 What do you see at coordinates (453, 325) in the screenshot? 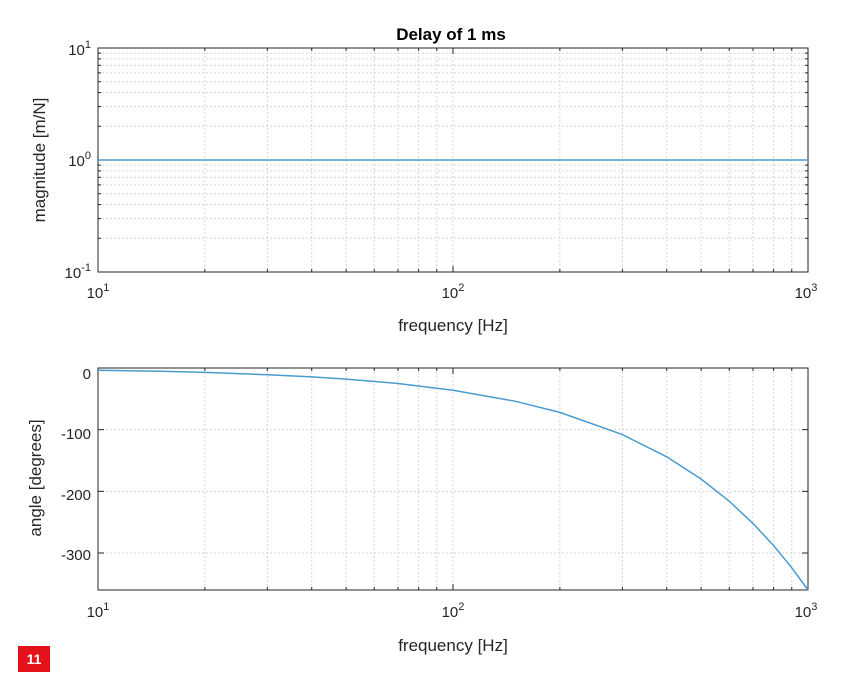
I see `magnitude-xaxis-label: frequency [Hz]` at bounding box center [453, 325].